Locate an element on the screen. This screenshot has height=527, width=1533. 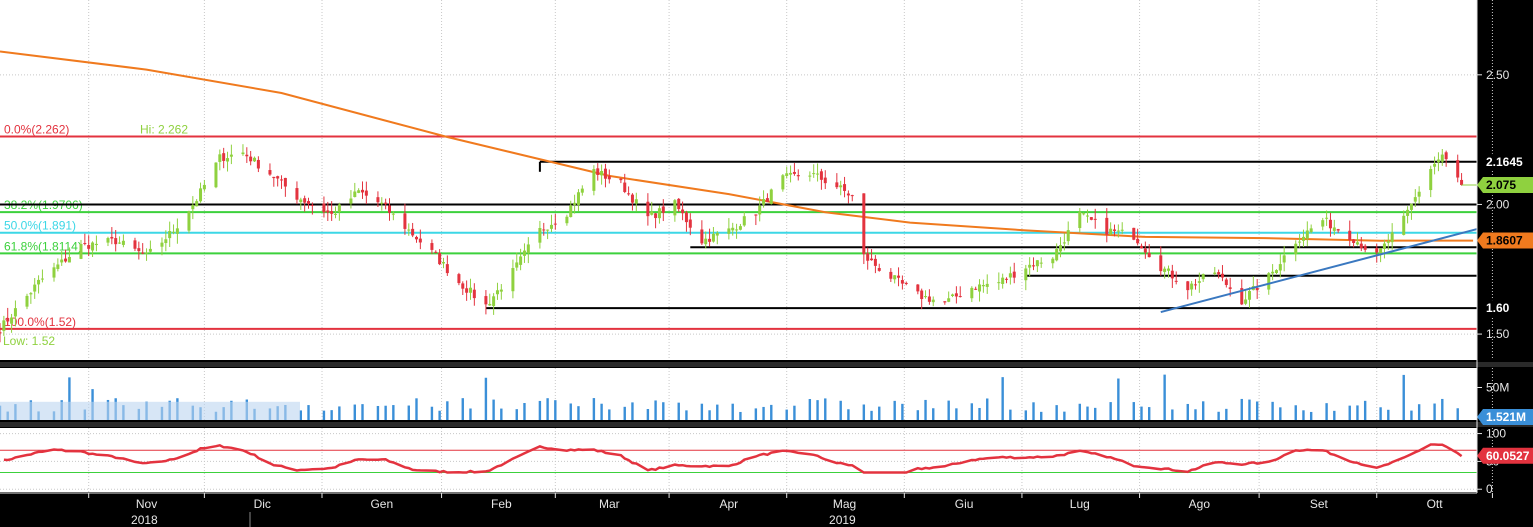
rsi-tick-label: 100 is located at coordinates (1496, 434).